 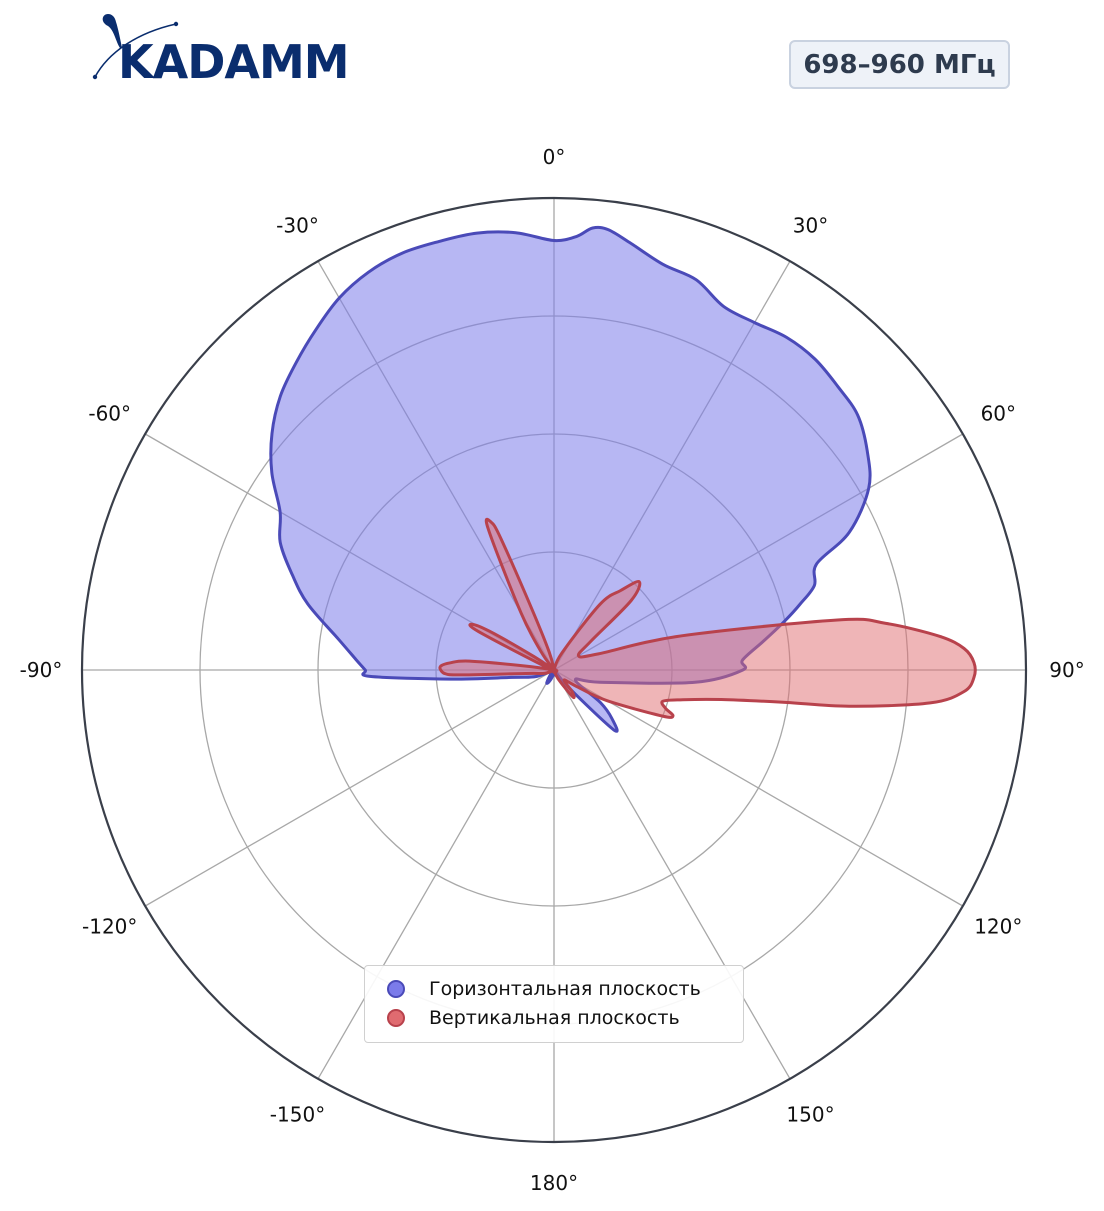 What do you see at coordinates (1066, 670) in the screenshot?
I see `angle-tick-label: 90°` at bounding box center [1066, 670].